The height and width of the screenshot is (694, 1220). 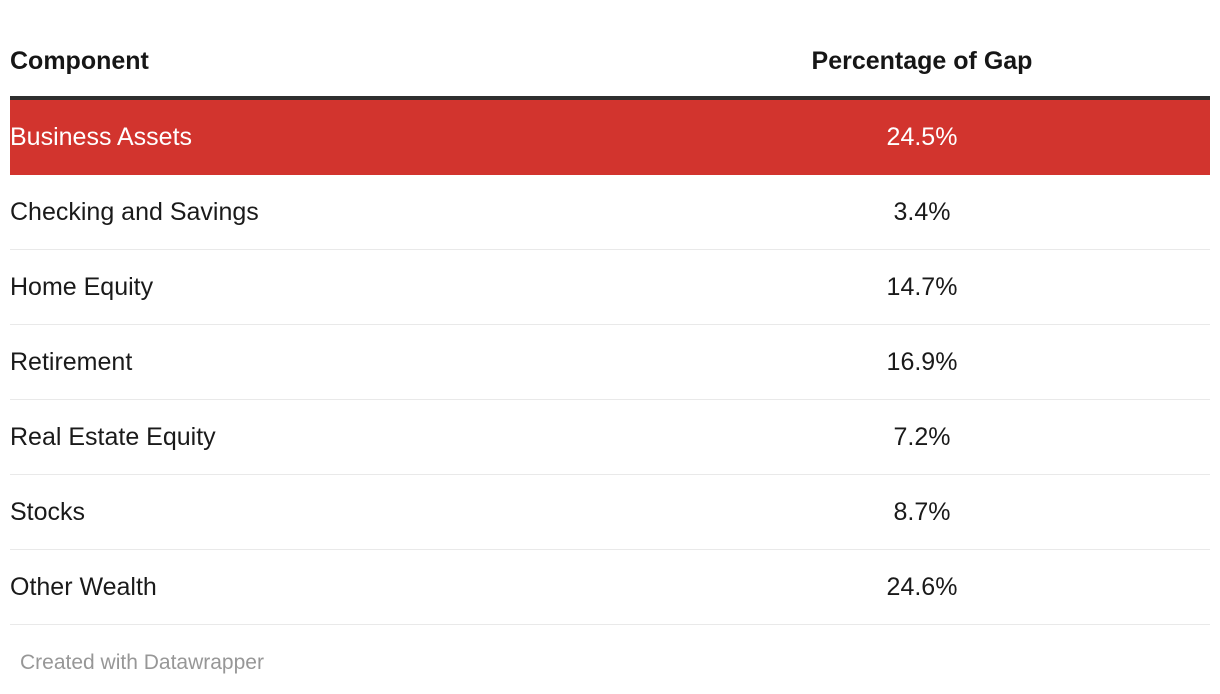 I want to click on component-cell: Other Wealth, so click(x=322, y=587).